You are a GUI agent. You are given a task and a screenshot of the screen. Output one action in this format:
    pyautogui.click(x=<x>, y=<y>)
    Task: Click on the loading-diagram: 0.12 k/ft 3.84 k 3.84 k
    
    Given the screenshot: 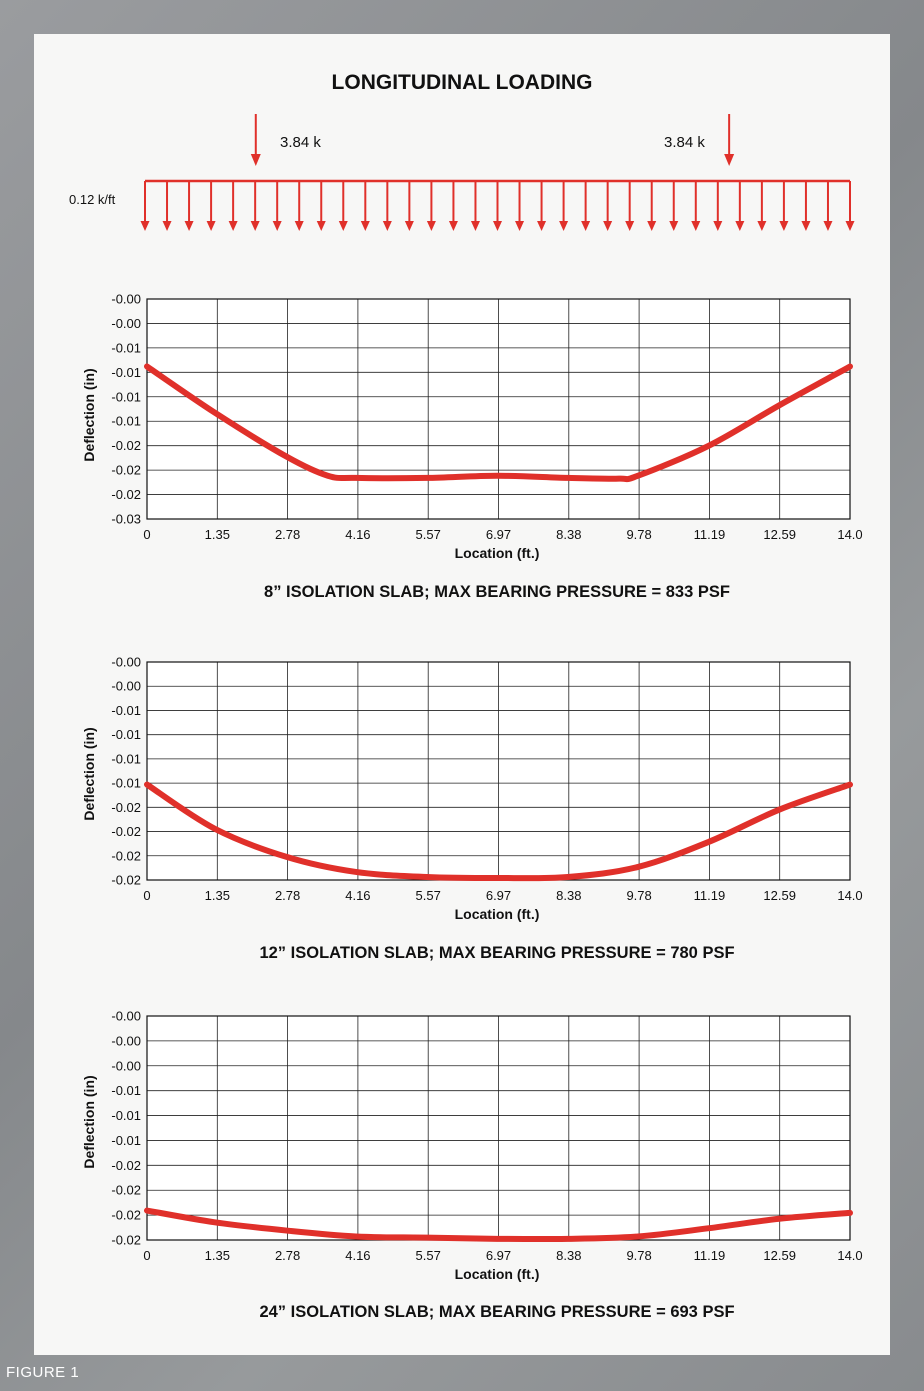 What is the action you would take?
    pyautogui.click(x=462, y=172)
    